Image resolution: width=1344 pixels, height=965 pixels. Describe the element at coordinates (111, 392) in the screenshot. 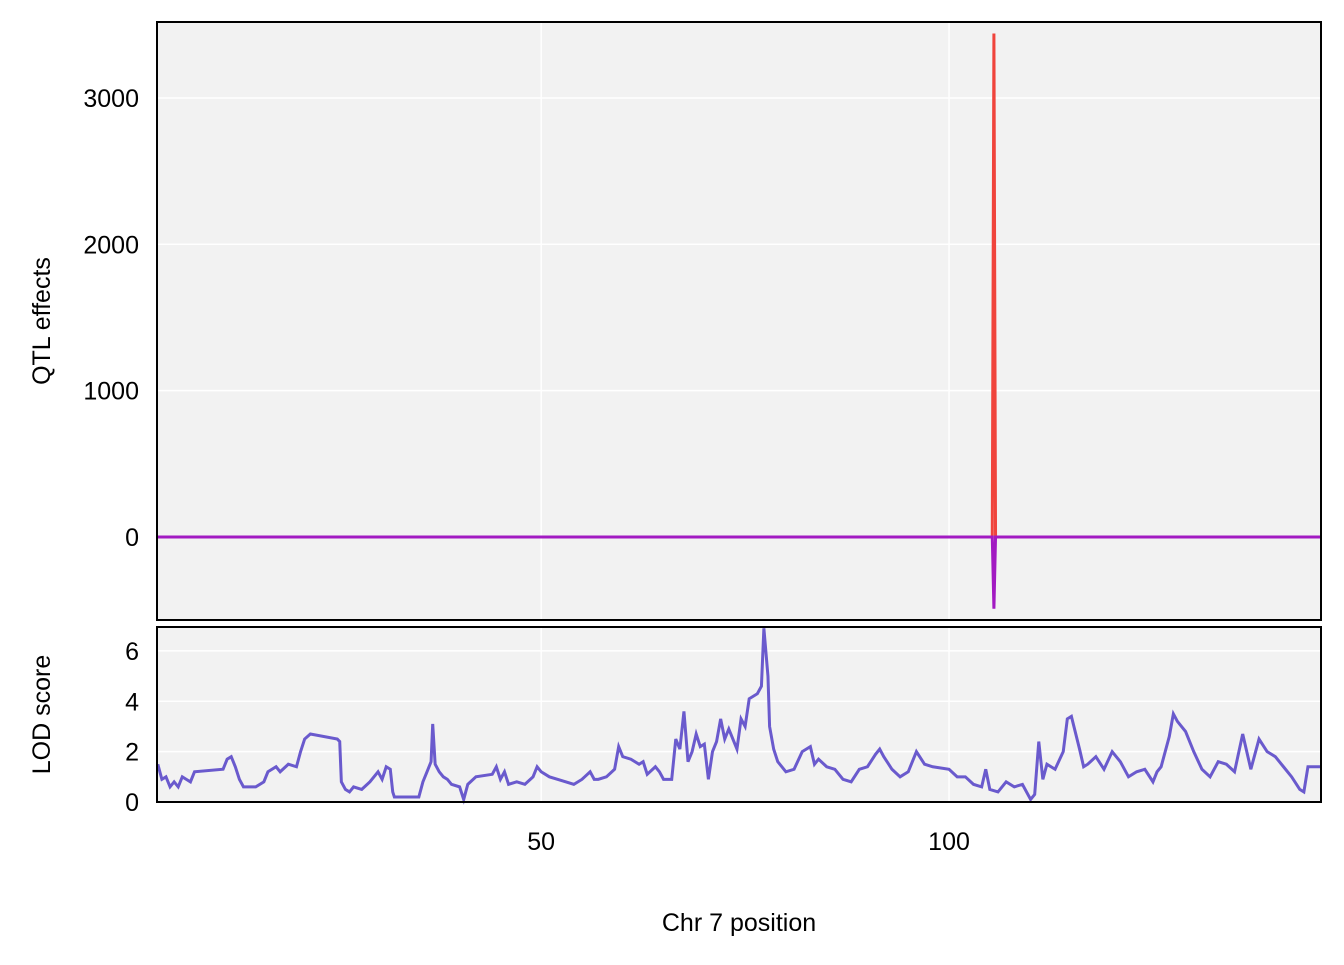

I see `y-tick-label: 1000` at that location.